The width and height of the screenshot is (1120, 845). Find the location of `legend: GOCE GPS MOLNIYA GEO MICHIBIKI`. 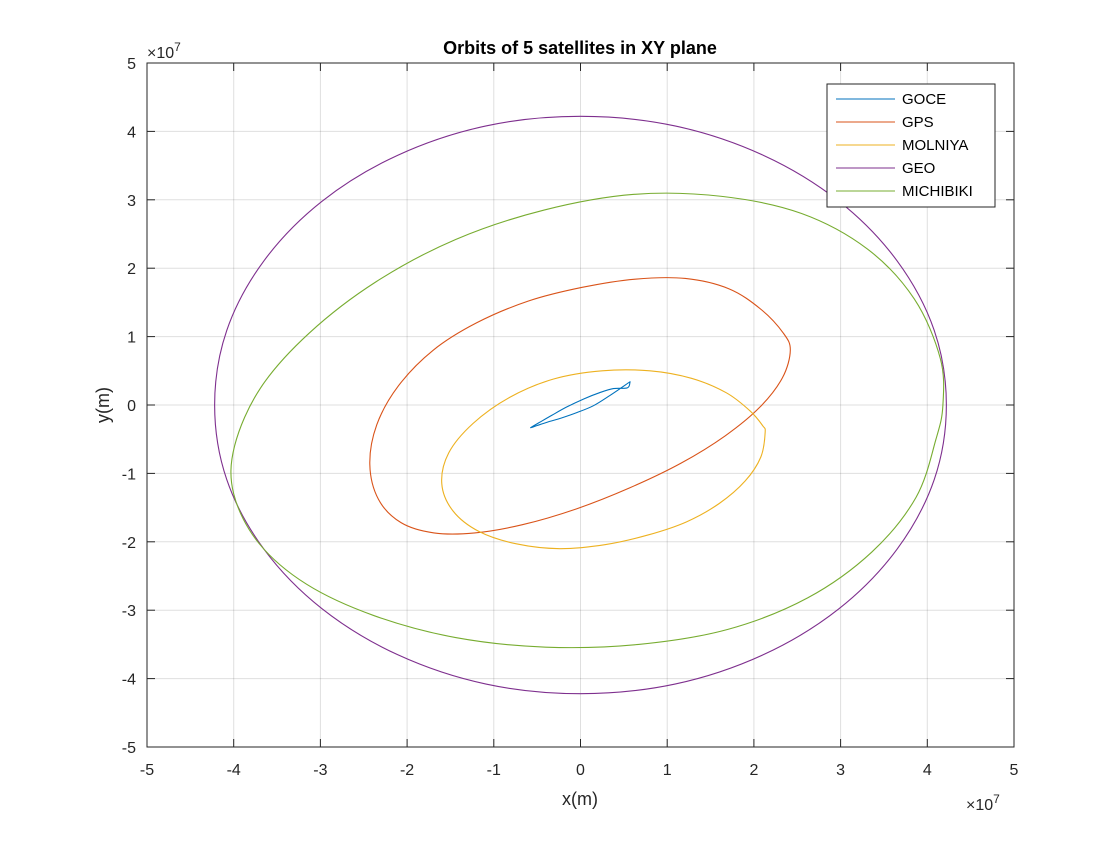

legend: GOCE GPS MOLNIYA GEO MICHIBIKI is located at coordinates (911, 145).